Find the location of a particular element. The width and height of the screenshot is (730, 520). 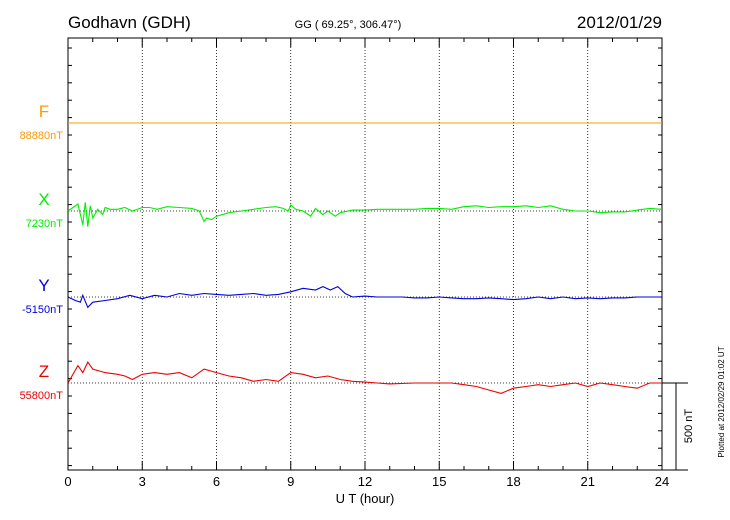

series-line-z is located at coordinates (364, 377).